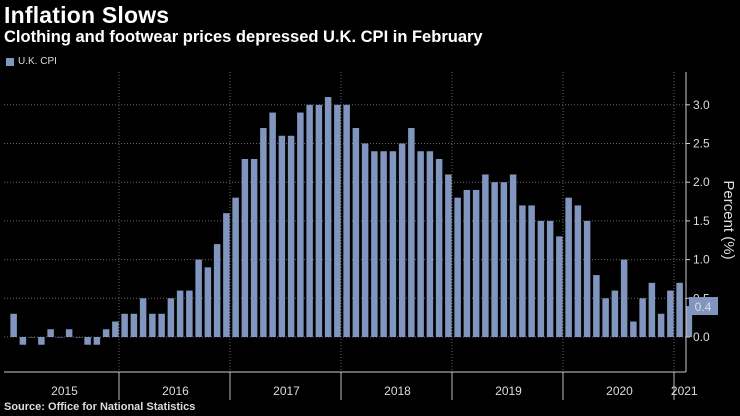 The width and height of the screenshot is (740, 416). Describe the element at coordinates (508, 391) in the screenshot. I see `x-tick-label: 2019` at that location.